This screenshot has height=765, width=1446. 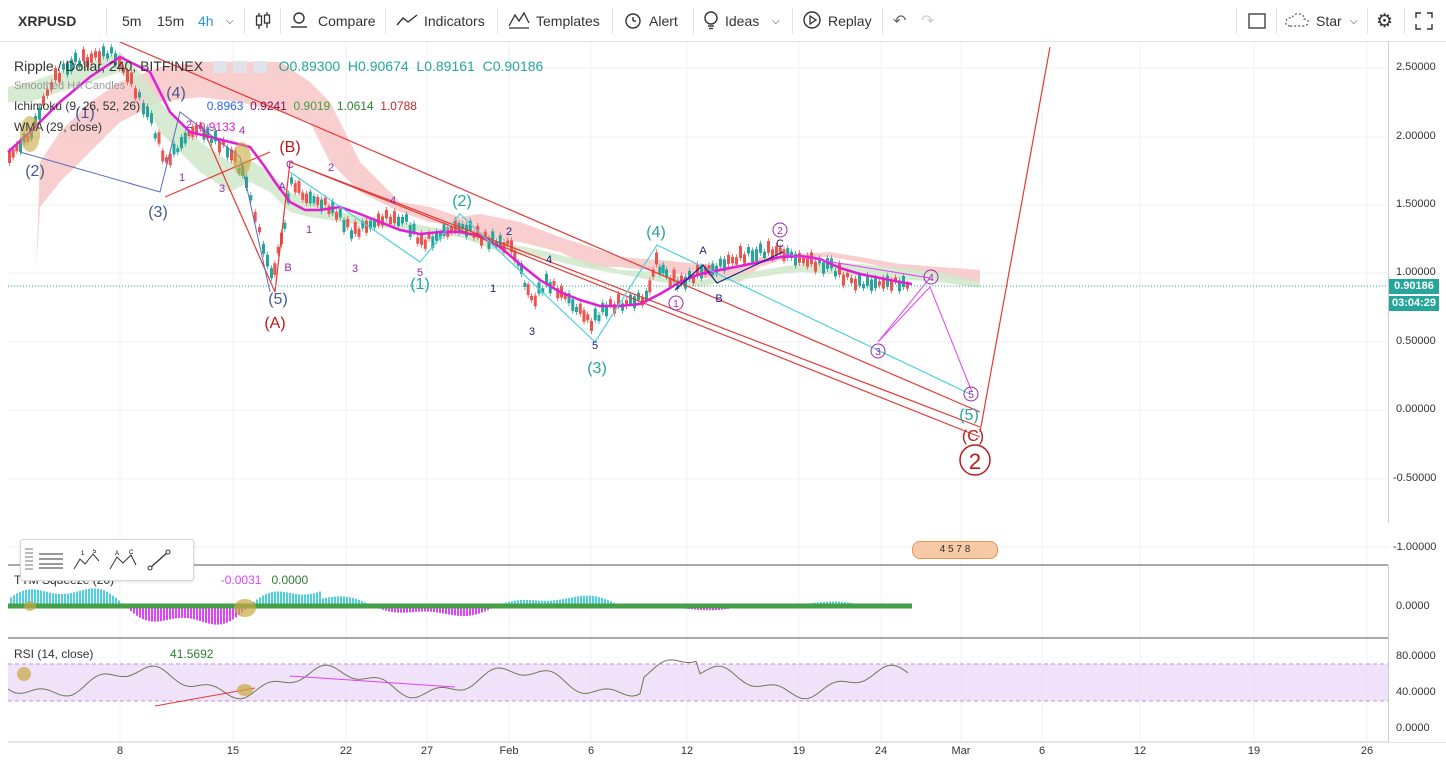 I want to click on highlight-ellipse, so click(x=30, y=134).